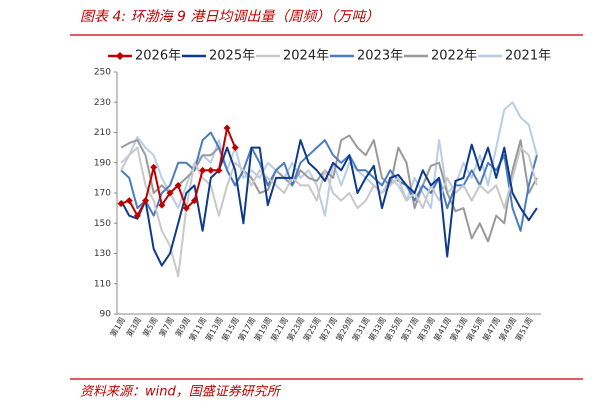 This screenshot has height=414, width=612. I want to click on y-tick-label: 250, so click(102, 73).